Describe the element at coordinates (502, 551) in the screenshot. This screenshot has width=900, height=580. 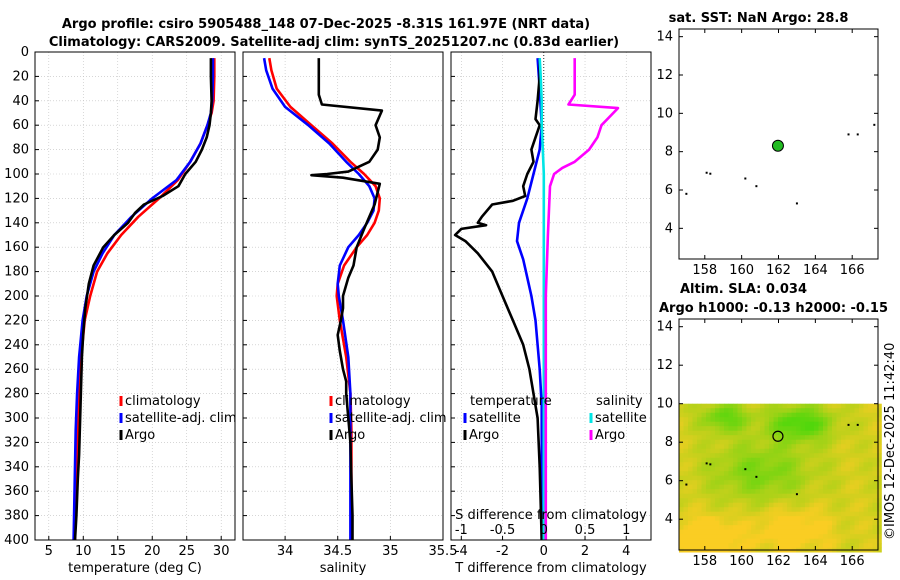
I see `x-tick-label: -2` at that location.